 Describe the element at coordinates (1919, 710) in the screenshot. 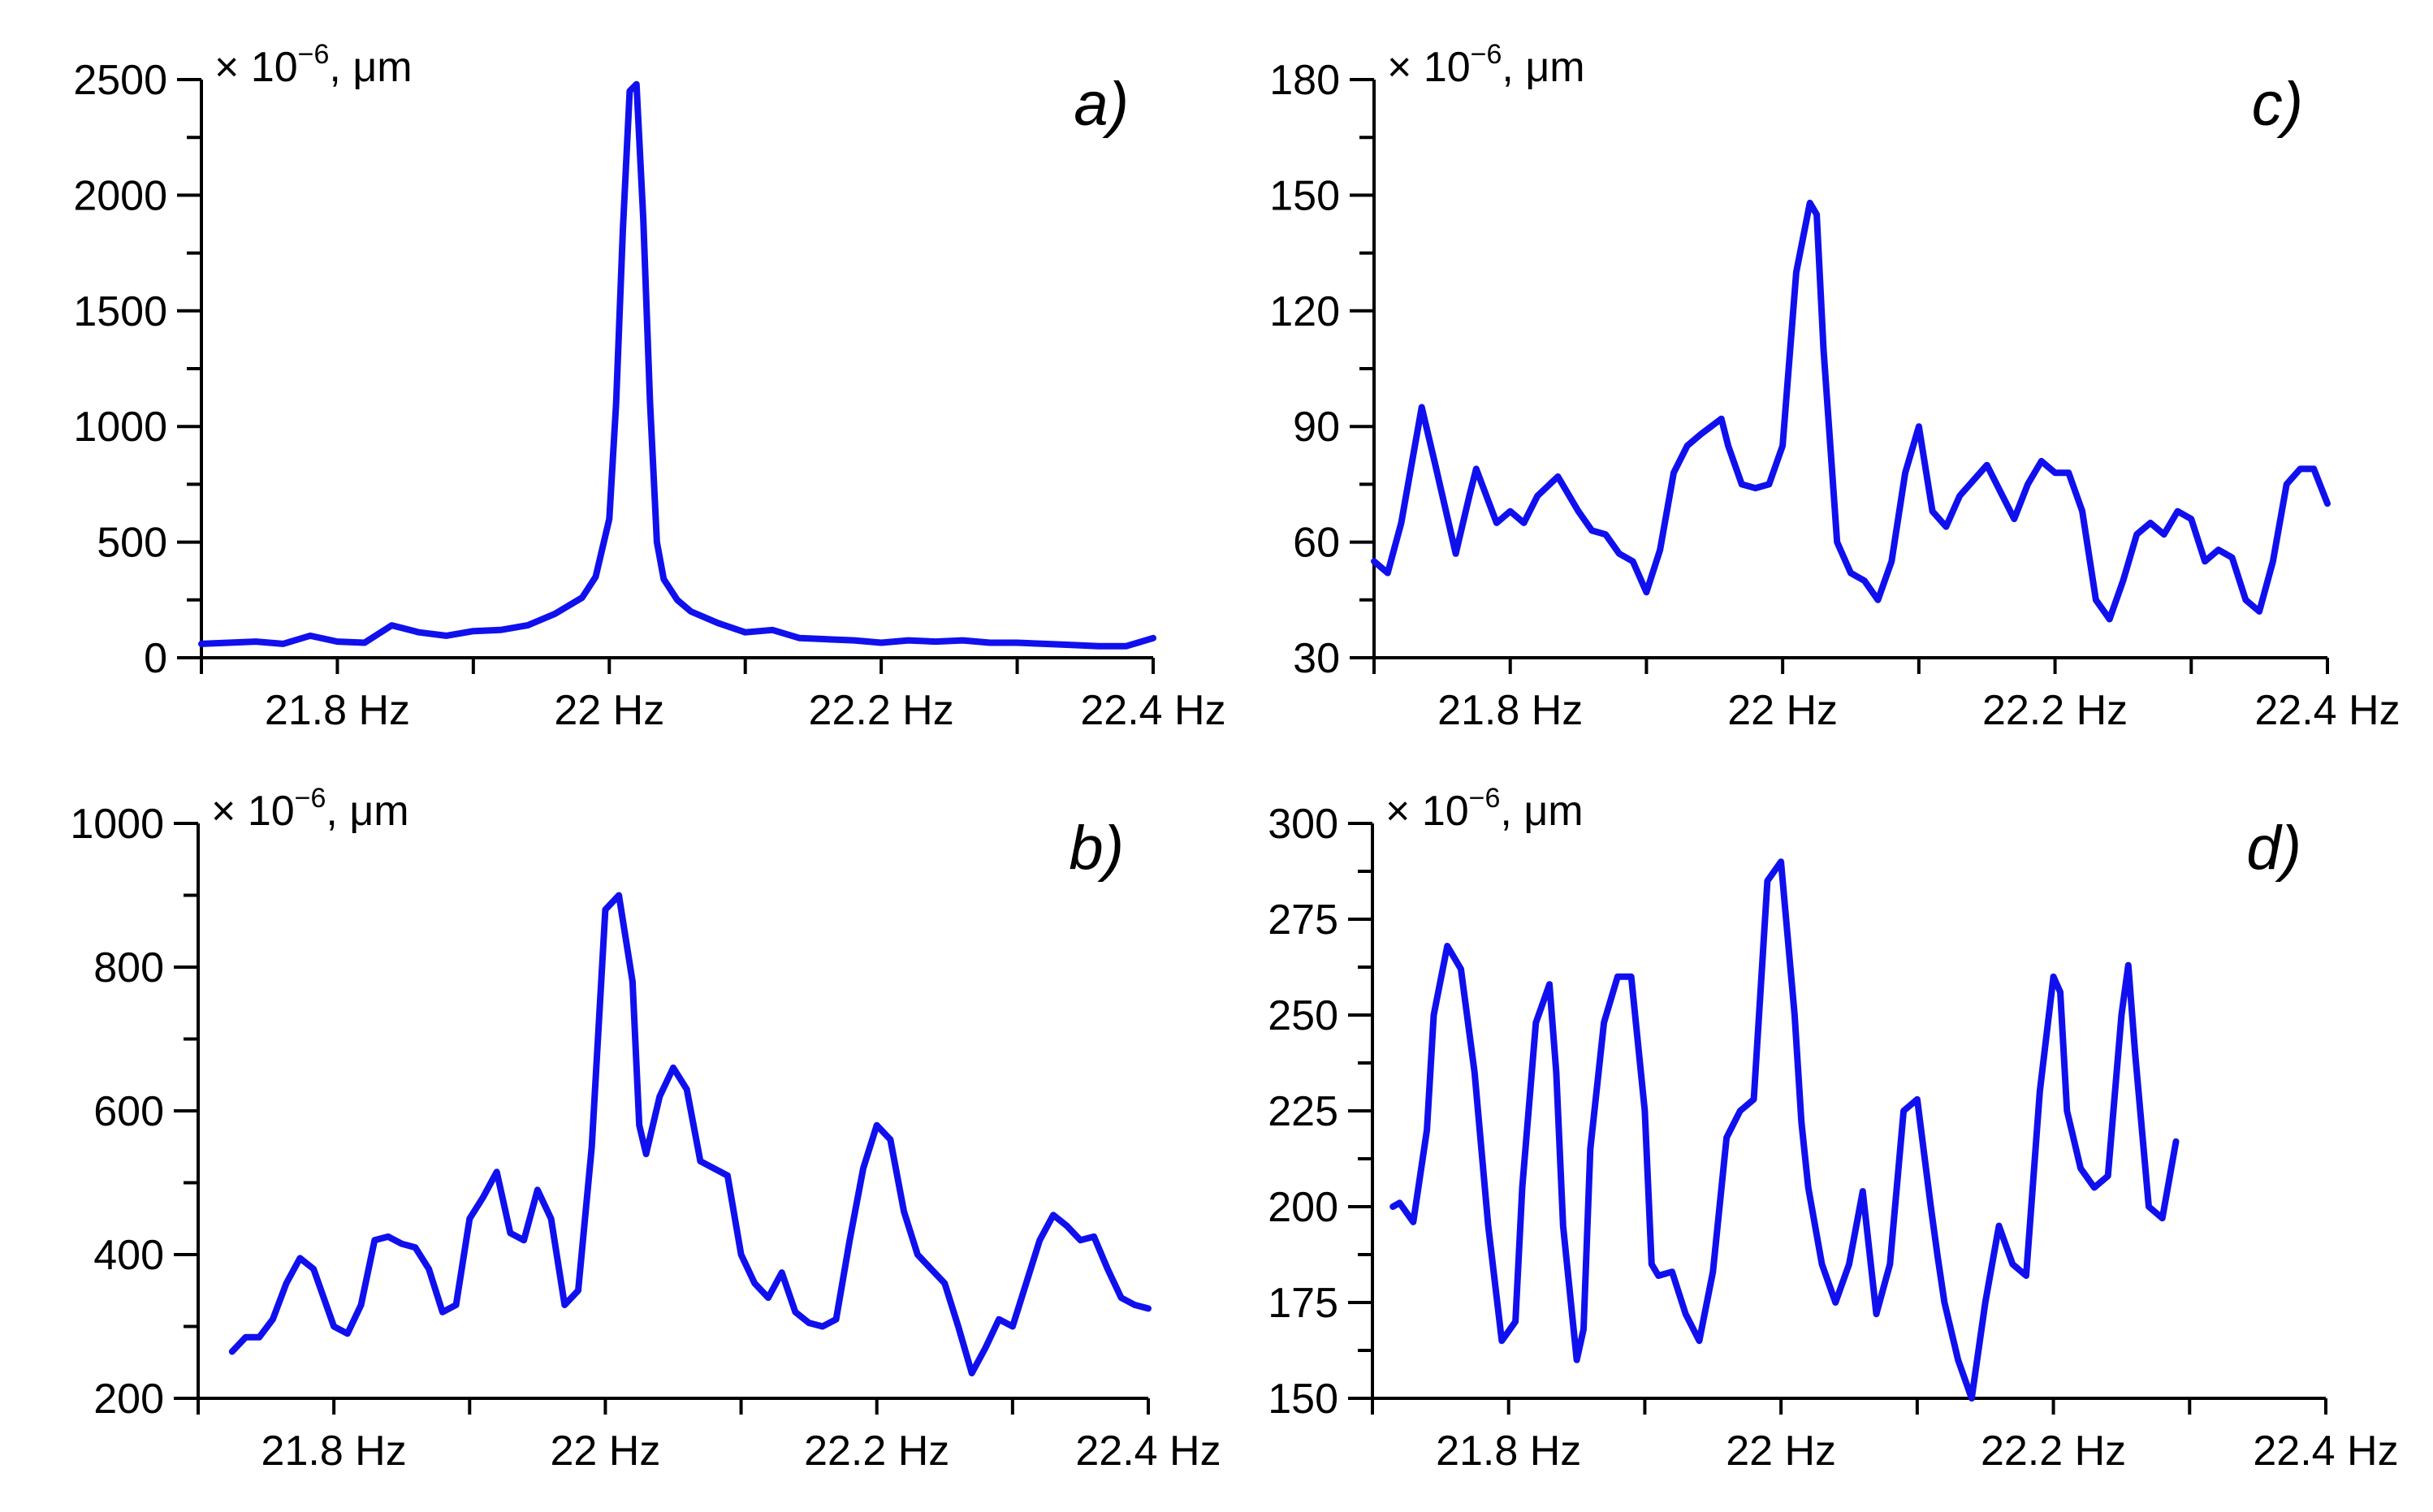

I see `panel-c-x-tick-labels: 21.8 Hz 22 Hz 22.2 Hz 22.4 Hz` at that location.